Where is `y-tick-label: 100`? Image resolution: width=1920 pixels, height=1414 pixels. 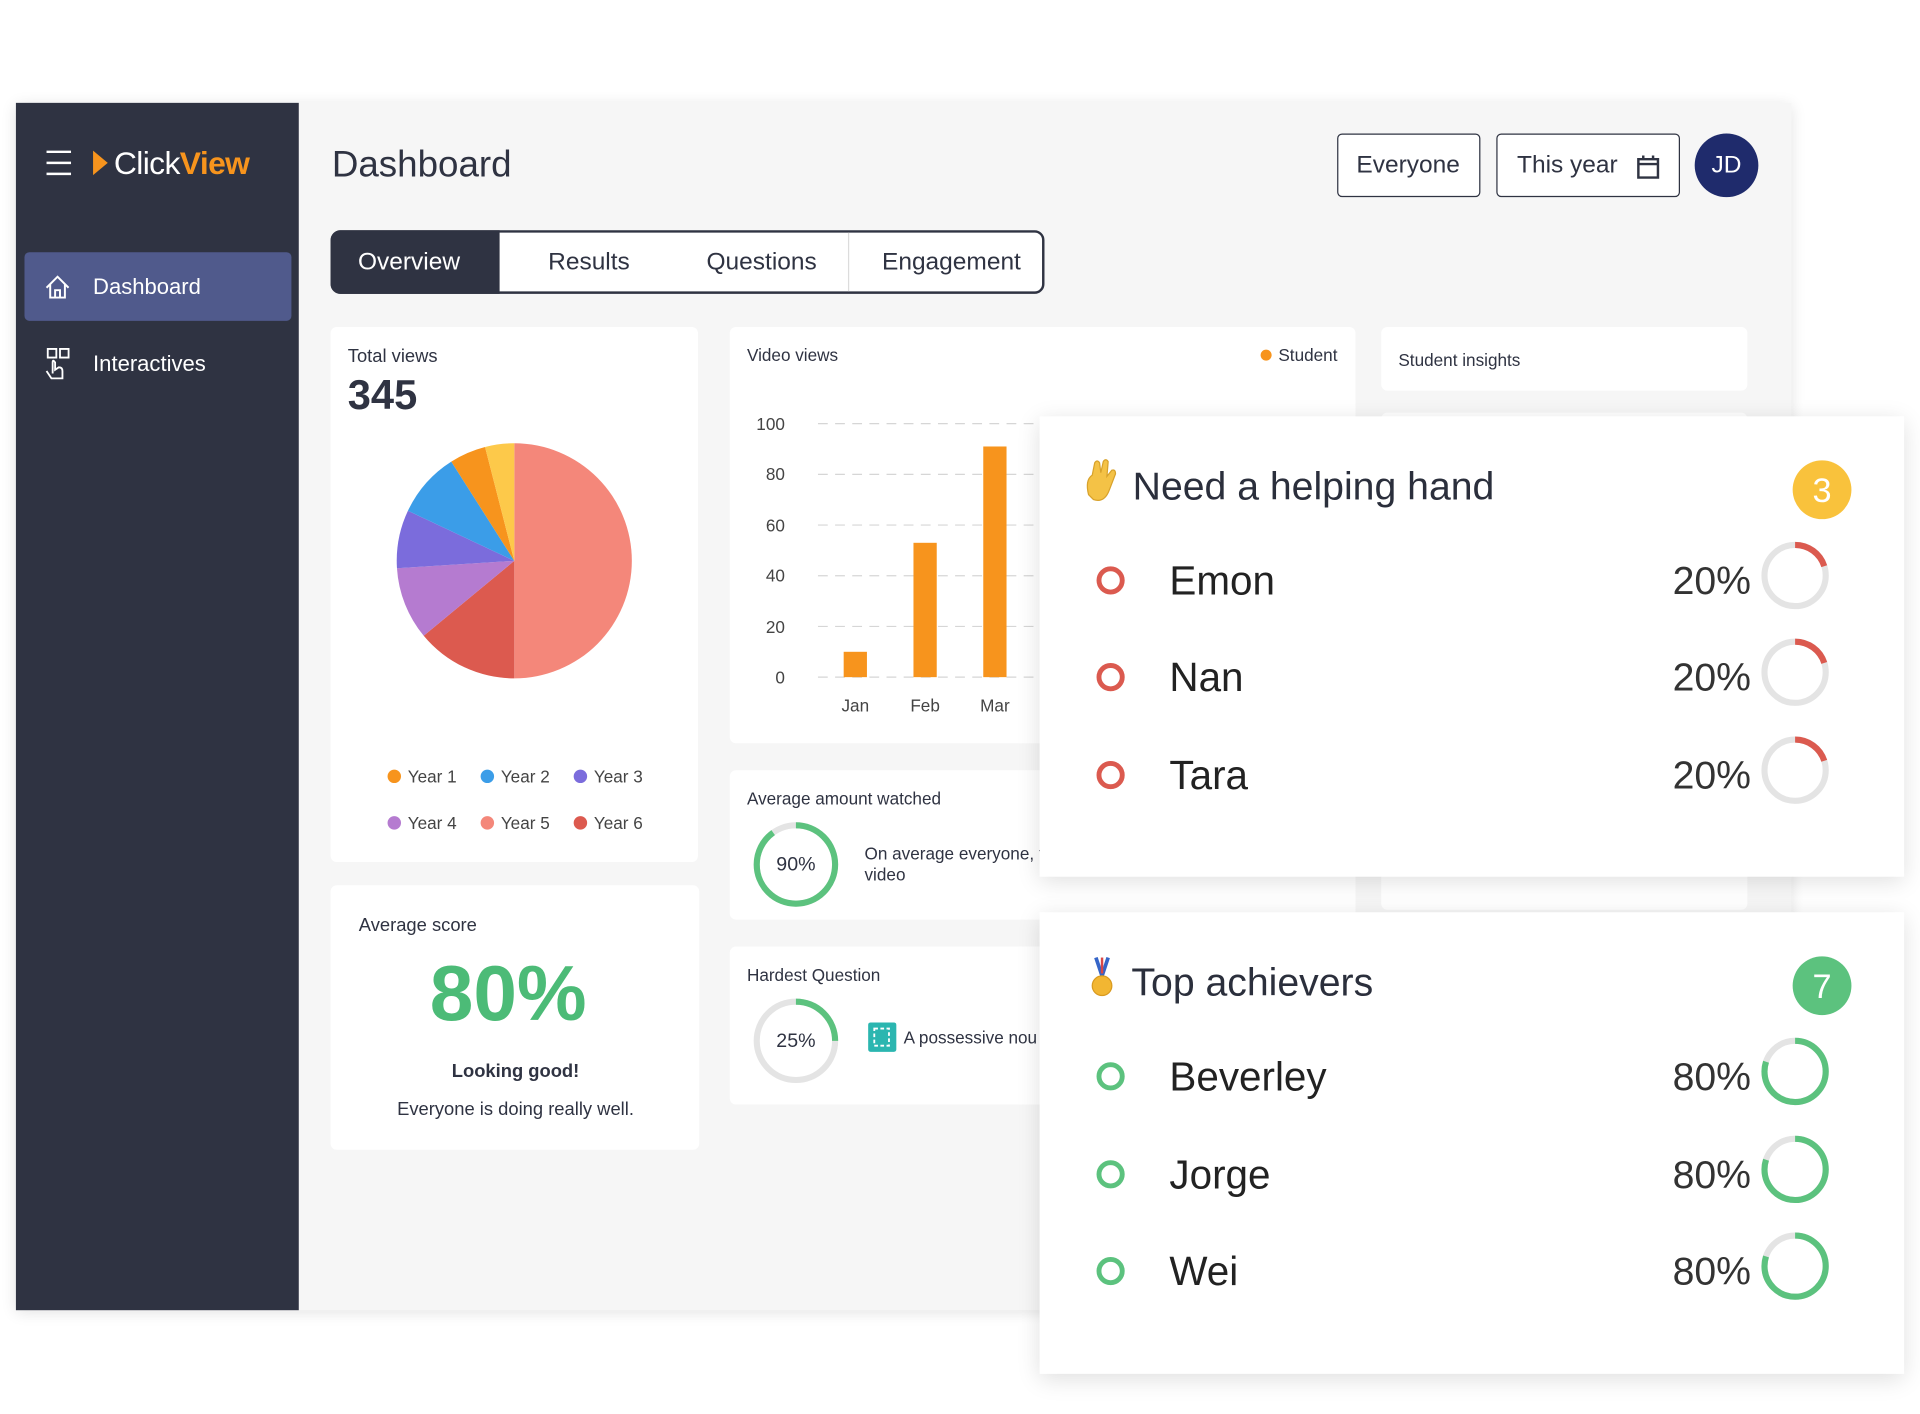 y-tick-label: 100 is located at coordinates (770, 423).